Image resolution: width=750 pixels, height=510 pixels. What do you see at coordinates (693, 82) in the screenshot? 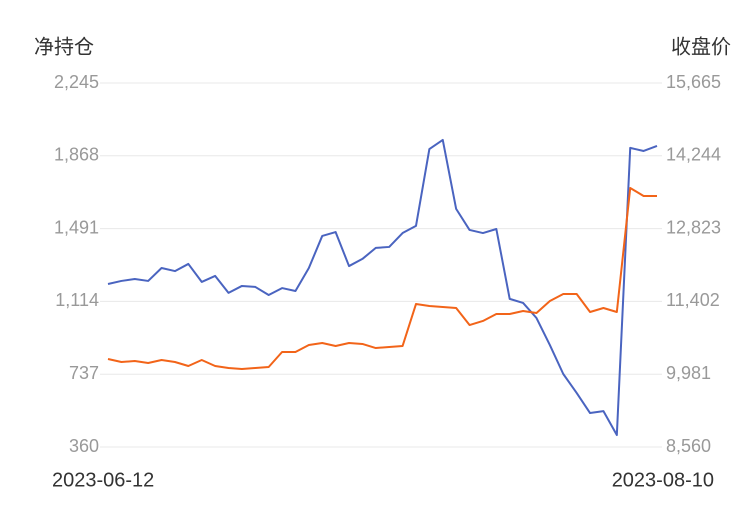
I see `y2-tick-label: 15,665` at bounding box center [693, 82].